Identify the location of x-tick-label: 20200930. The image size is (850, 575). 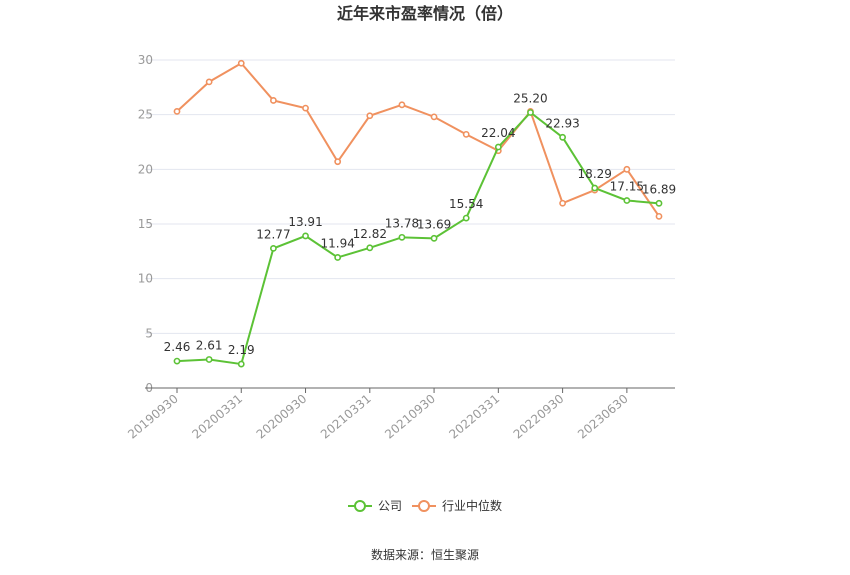
(282, 417).